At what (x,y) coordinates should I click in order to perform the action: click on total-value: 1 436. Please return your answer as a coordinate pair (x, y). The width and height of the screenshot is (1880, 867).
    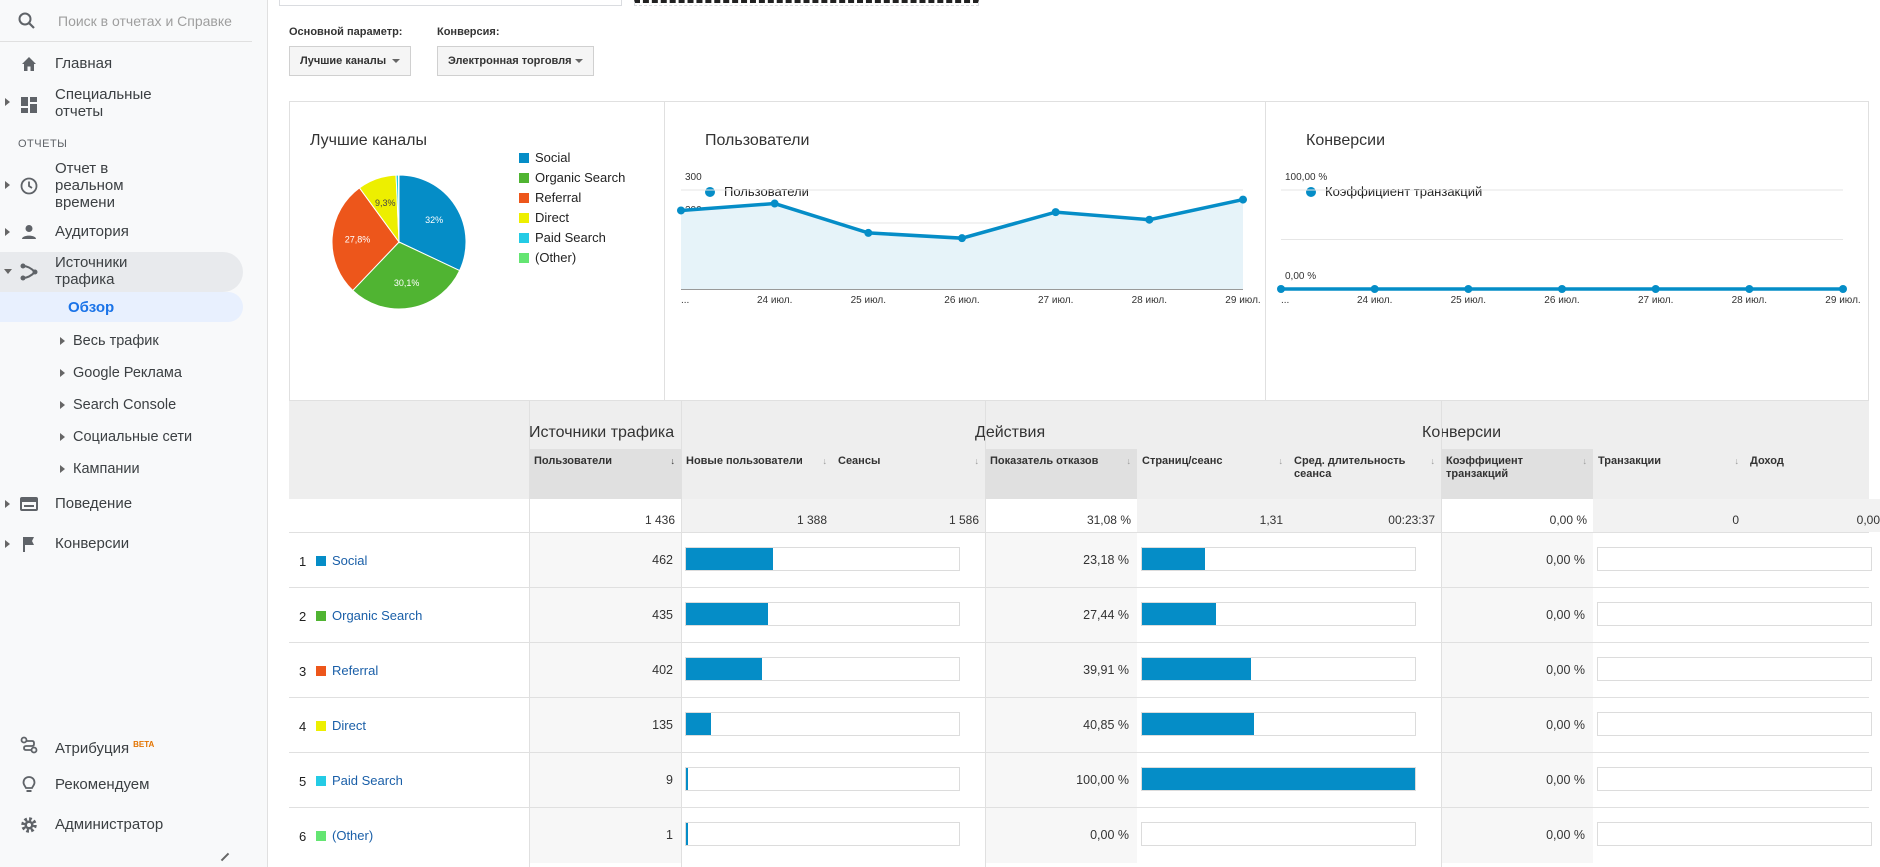
    Looking at the image, I should click on (659, 520).